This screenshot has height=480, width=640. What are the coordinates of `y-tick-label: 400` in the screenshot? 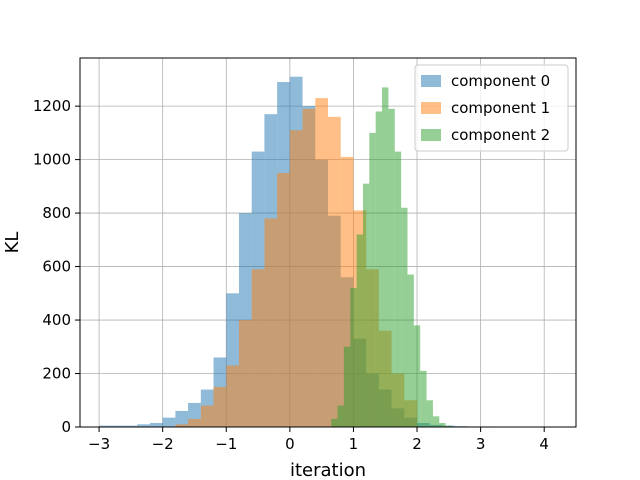 It's located at (56, 320).